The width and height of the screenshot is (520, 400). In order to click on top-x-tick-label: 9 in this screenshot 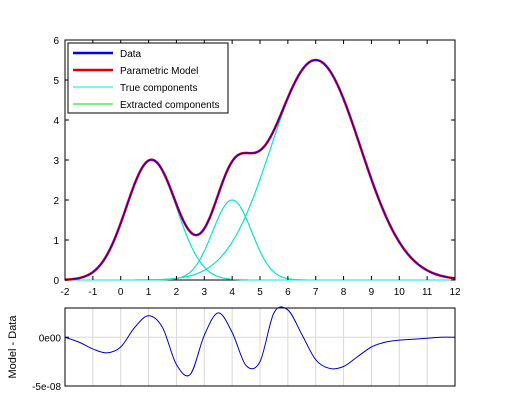, I will do `click(372, 292)`.